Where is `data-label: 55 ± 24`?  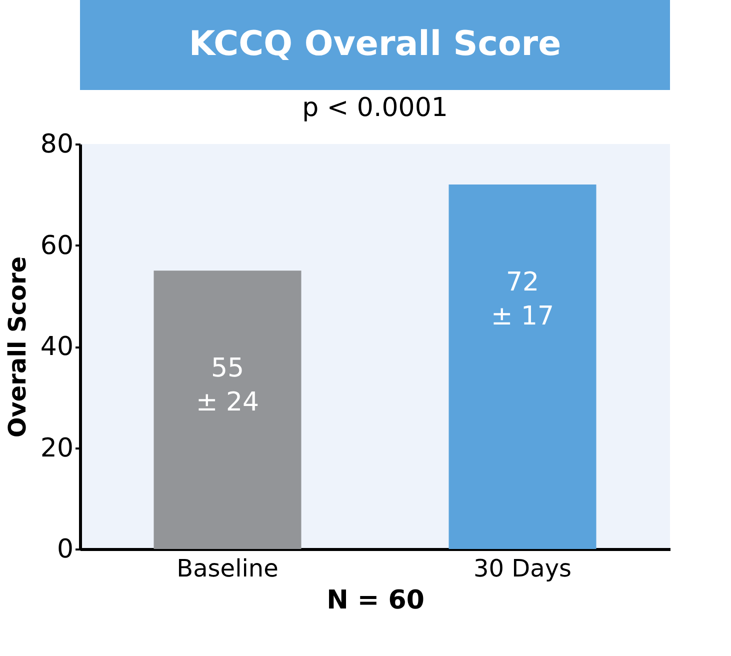
data-label: 55 ± 24 is located at coordinates (228, 386).